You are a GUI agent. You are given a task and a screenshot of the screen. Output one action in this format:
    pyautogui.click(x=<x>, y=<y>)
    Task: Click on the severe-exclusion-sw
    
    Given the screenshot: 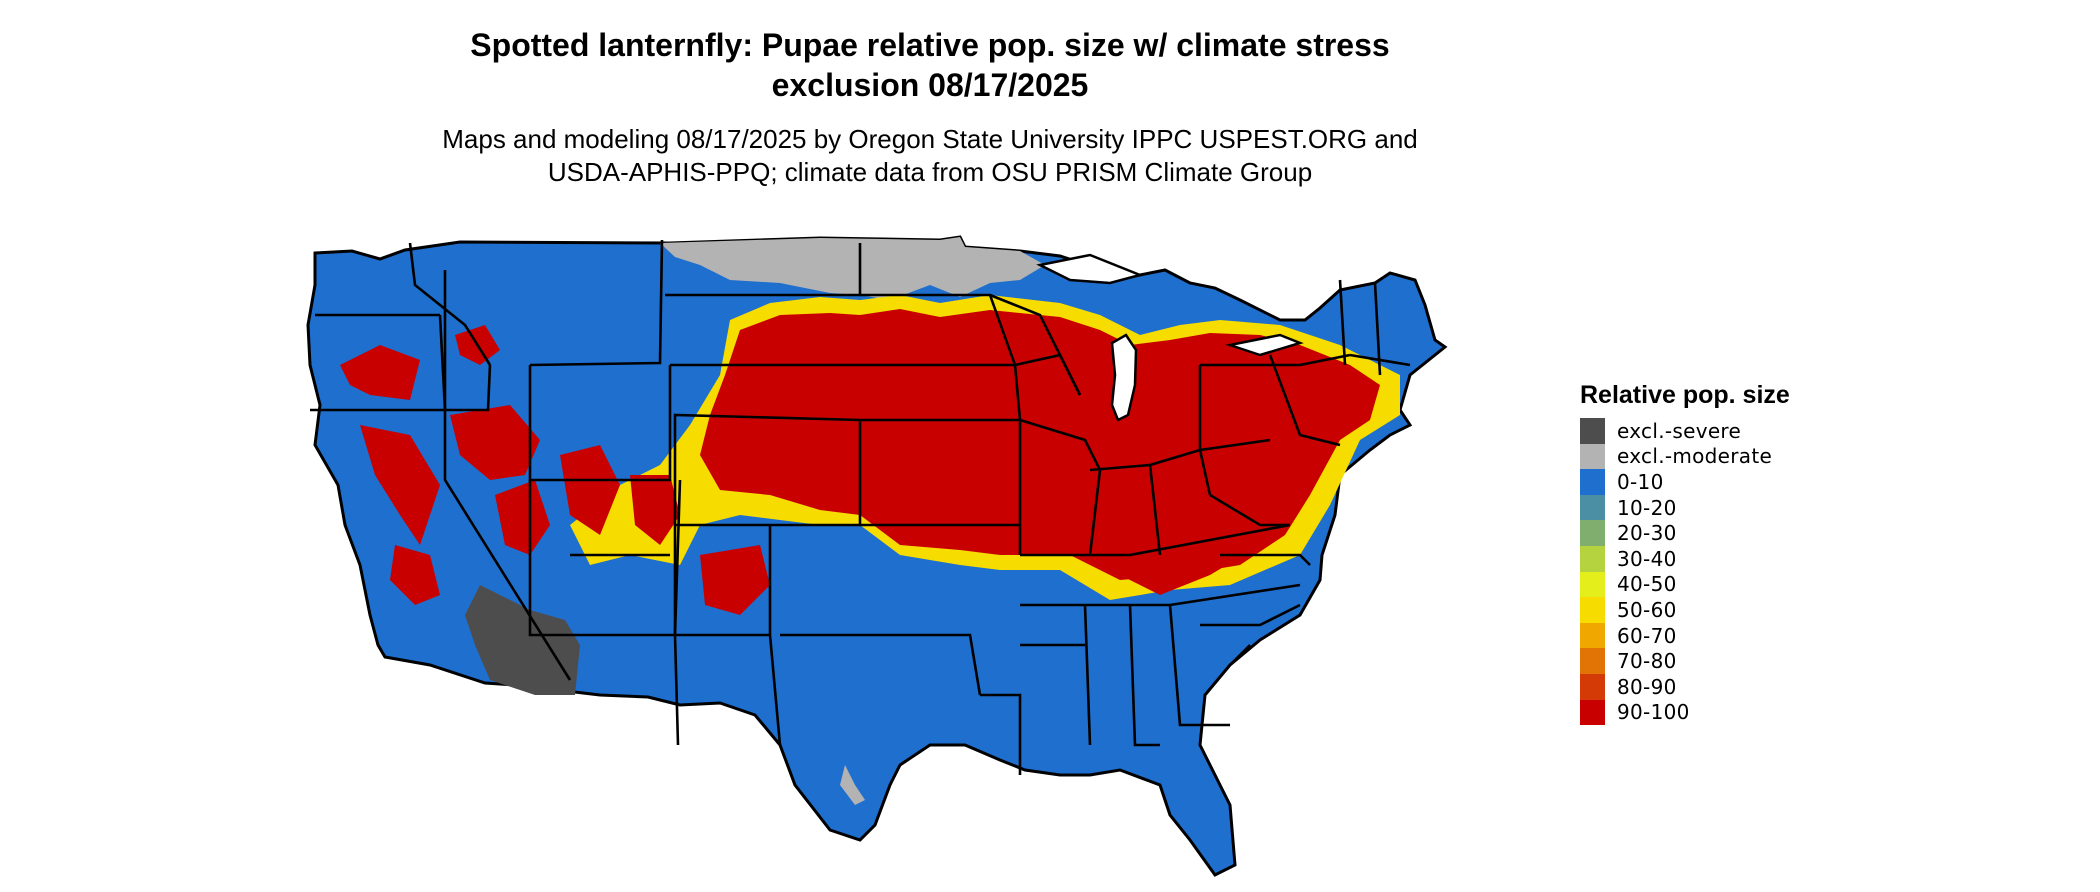 What is the action you would take?
    pyautogui.click(x=522, y=640)
    